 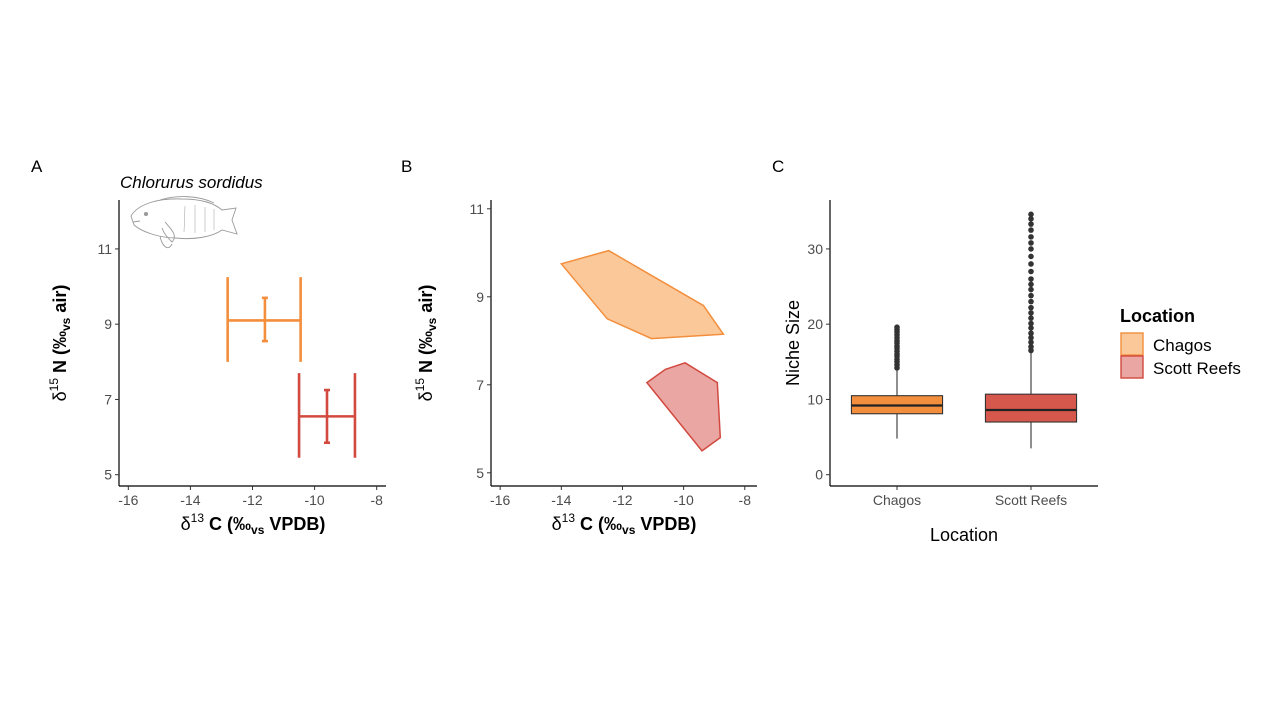 I want to click on c-y-tick-label: 10, so click(x=815, y=399).